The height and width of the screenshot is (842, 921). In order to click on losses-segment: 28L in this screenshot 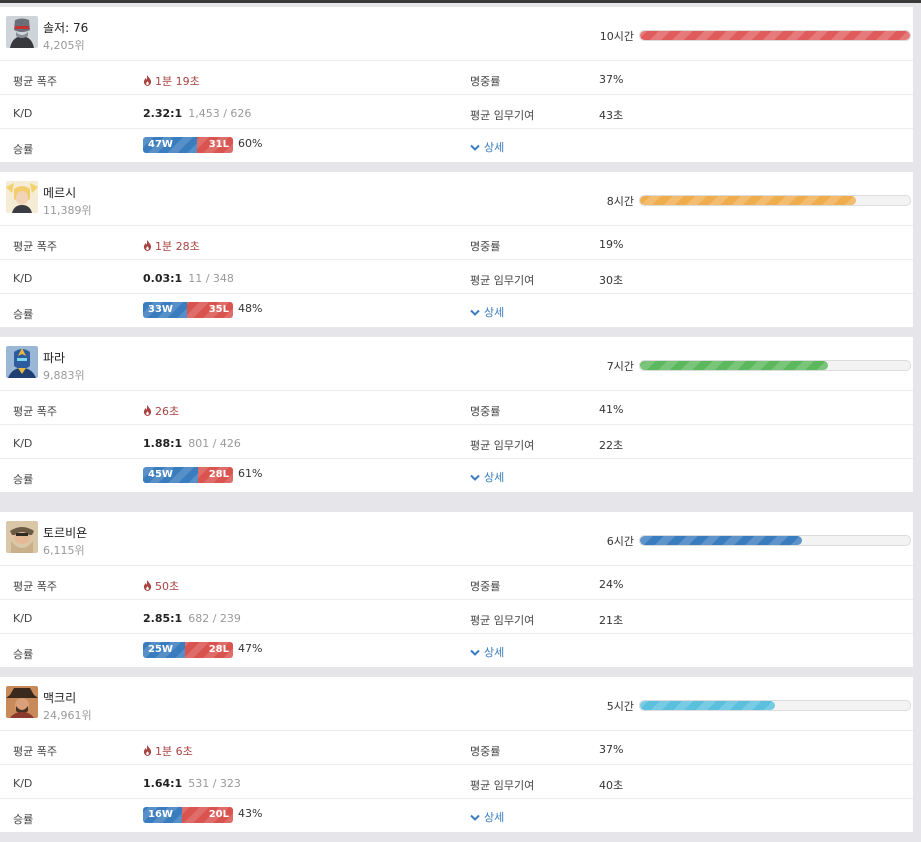, I will do `click(209, 650)`.